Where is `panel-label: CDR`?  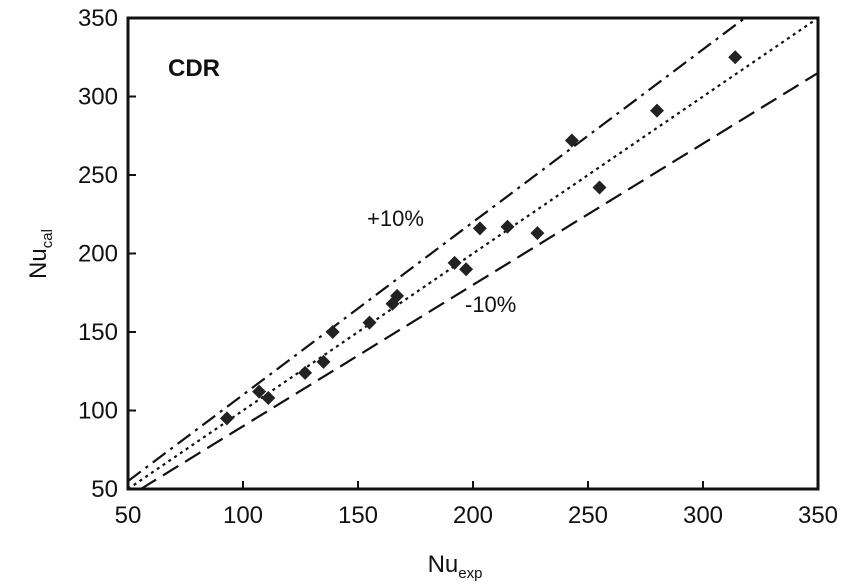
panel-label: CDR is located at coordinates (194, 68).